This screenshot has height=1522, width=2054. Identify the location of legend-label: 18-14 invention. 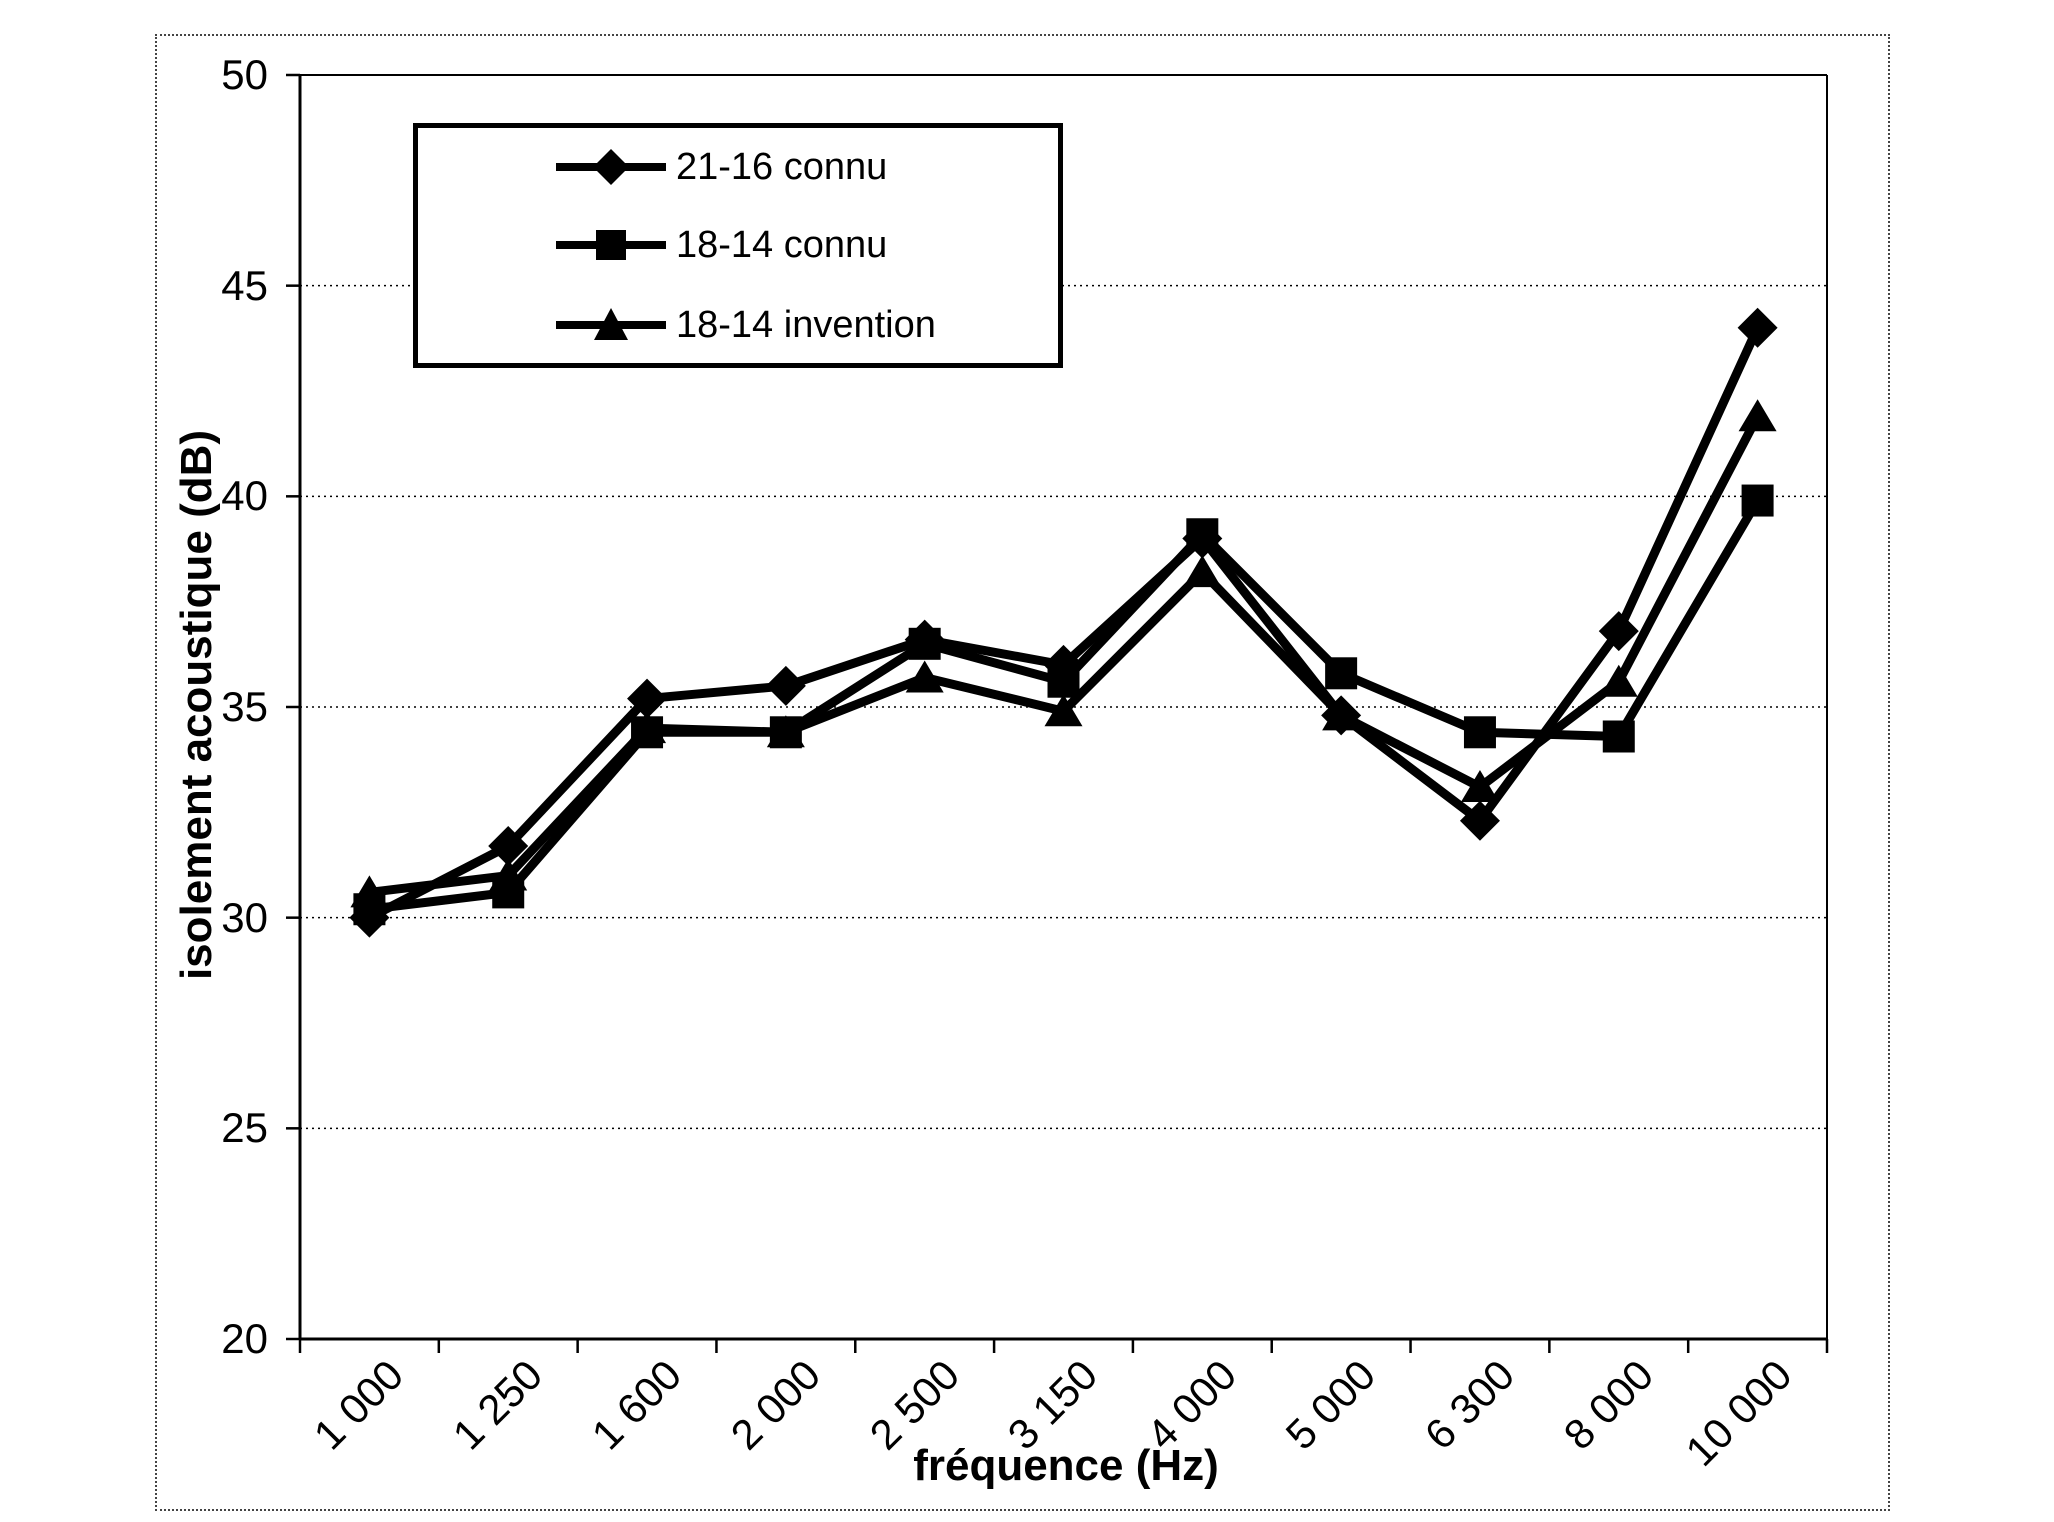
(806, 325).